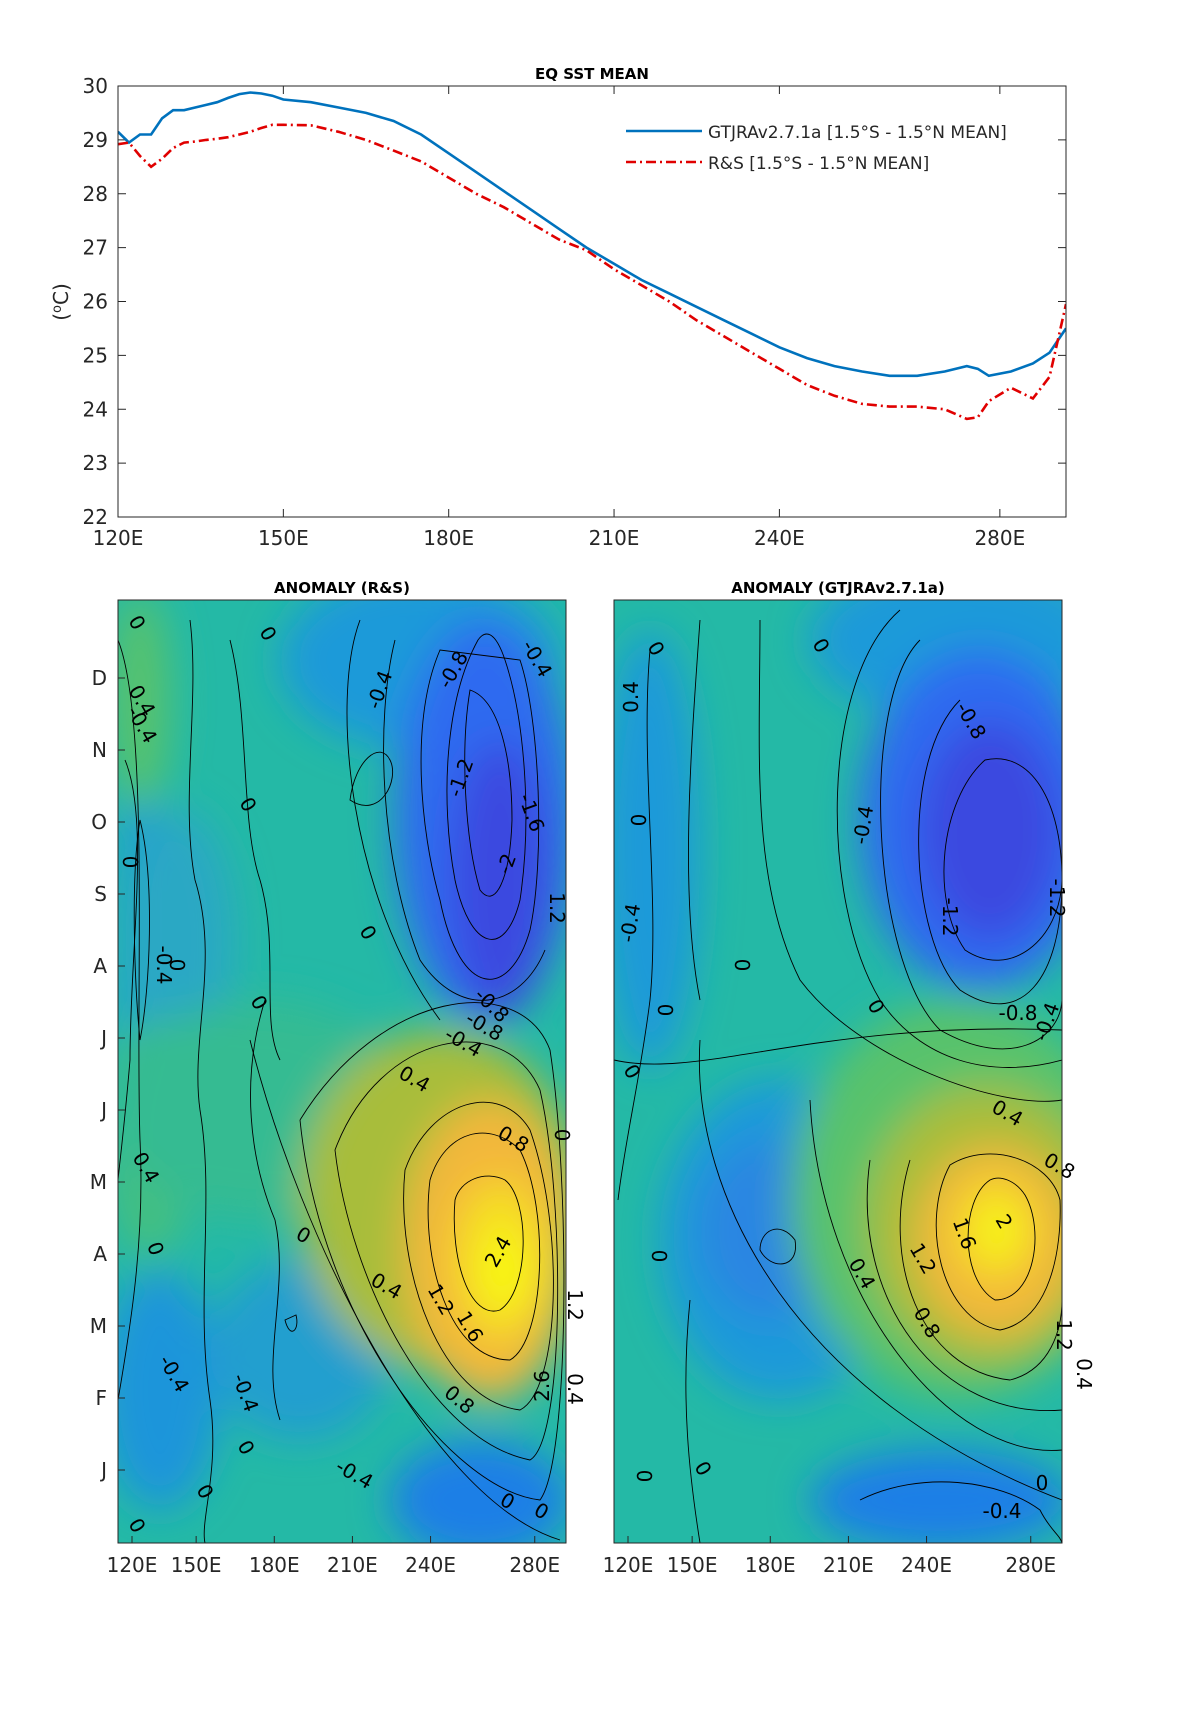 The image size is (1181, 1713). What do you see at coordinates (838, 588) in the screenshot?
I see `panel-title-gtjra: ANOMALY (GTJRAv2.7.1a)` at bounding box center [838, 588].